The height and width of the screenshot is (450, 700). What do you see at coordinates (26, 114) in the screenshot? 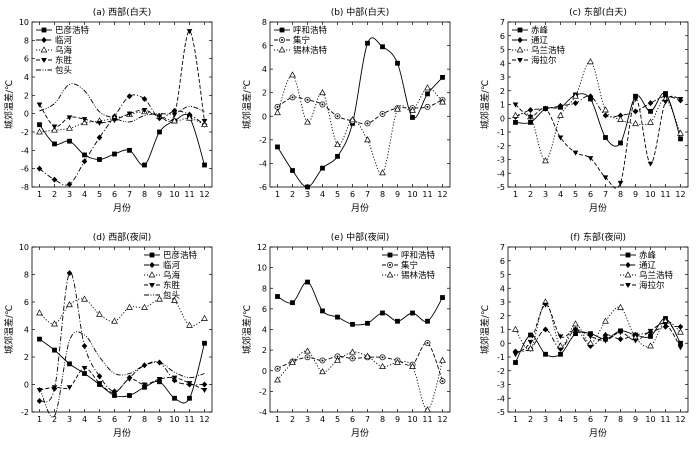
I see `y-tick-label: 0` at bounding box center [26, 114].